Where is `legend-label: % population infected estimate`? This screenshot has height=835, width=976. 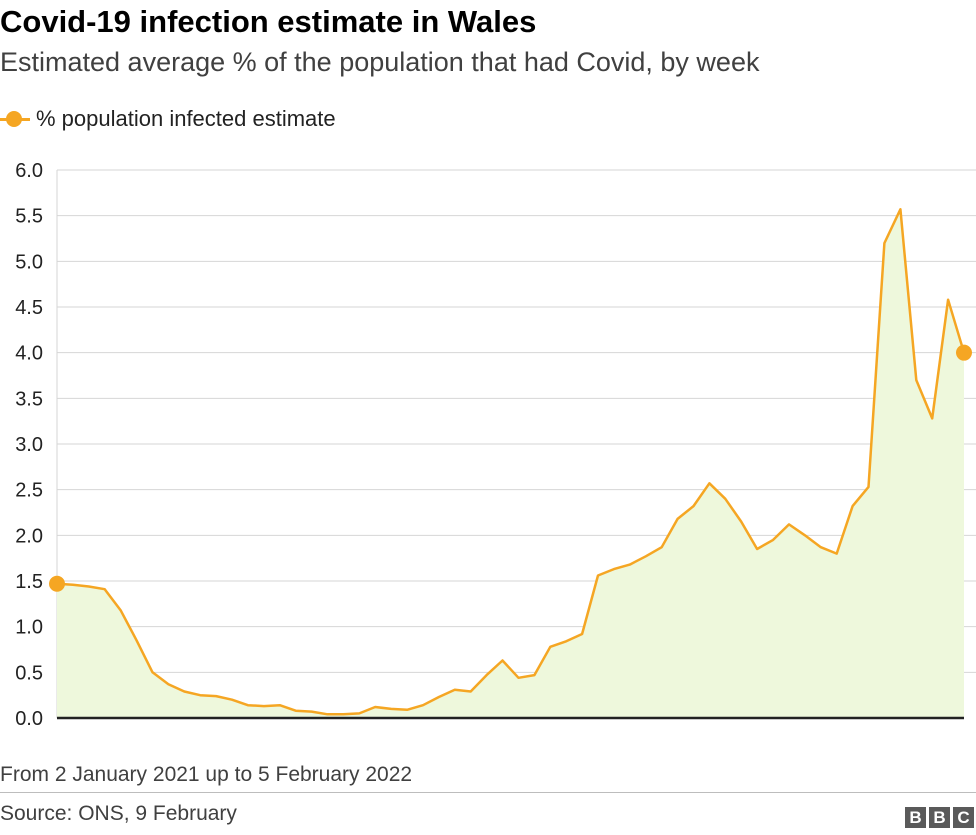 legend-label: % population infected estimate is located at coordinates (186, 118).